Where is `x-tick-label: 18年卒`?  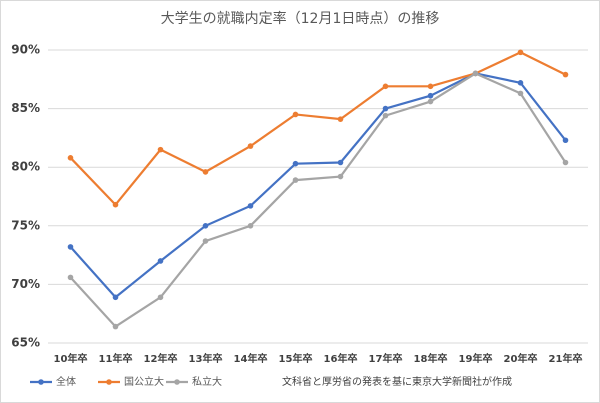 x-tick-label: 18年卒 is located at coordinates (431, 358).